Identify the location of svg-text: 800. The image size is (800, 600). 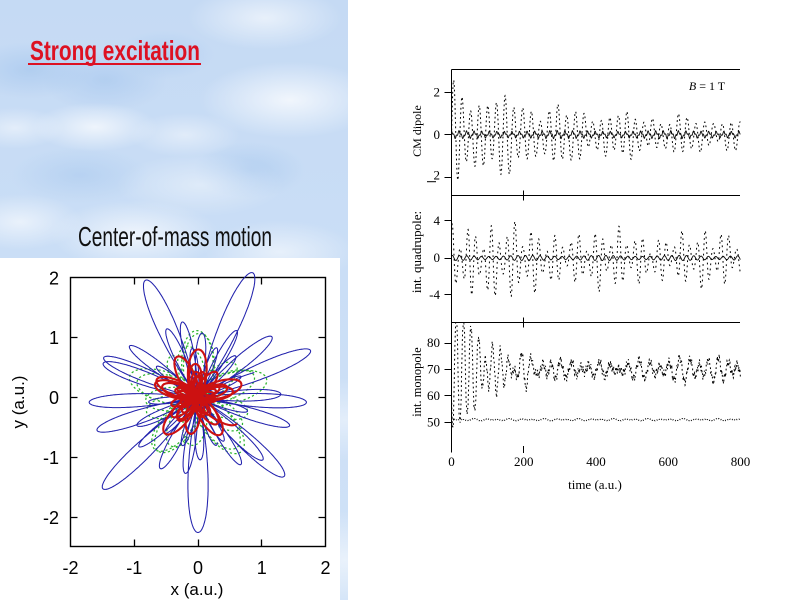
(741, 461).